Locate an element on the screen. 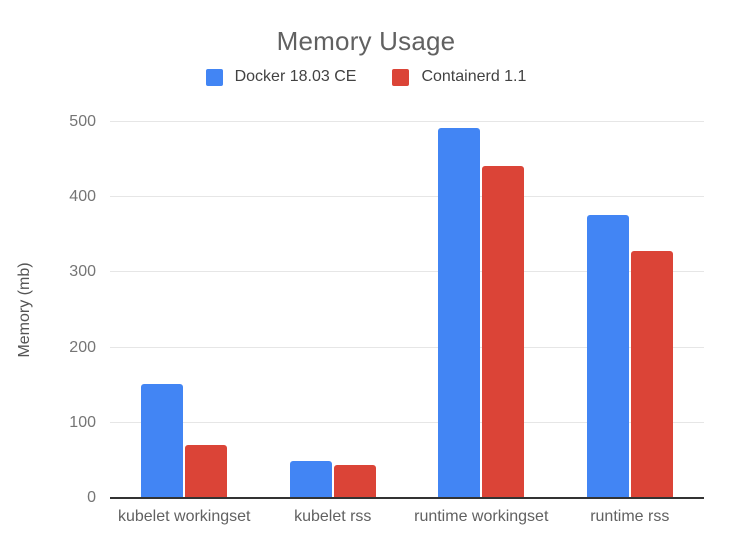  bar-series1-cat3 is located at coordinates (651, 374).